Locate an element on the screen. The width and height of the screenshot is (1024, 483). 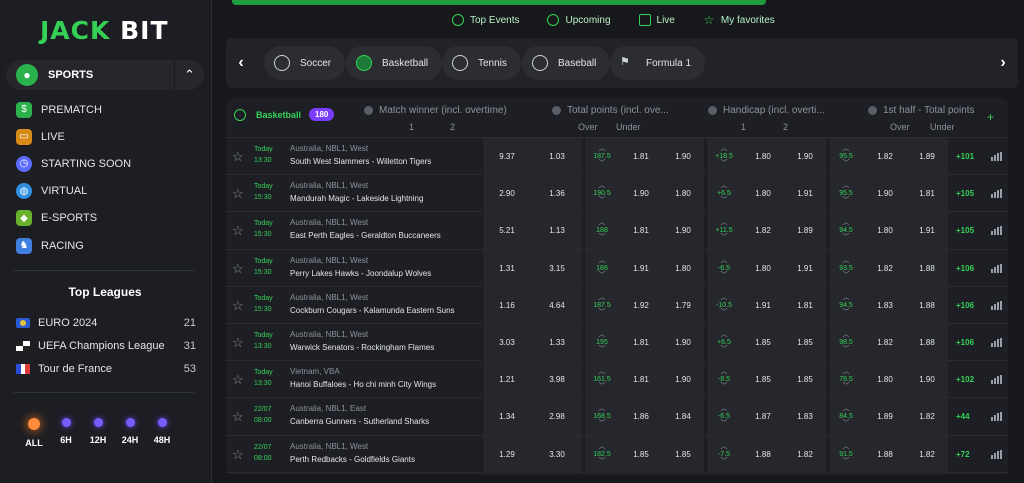
odd-home: 1.16 is located at coordinates (507, 305).